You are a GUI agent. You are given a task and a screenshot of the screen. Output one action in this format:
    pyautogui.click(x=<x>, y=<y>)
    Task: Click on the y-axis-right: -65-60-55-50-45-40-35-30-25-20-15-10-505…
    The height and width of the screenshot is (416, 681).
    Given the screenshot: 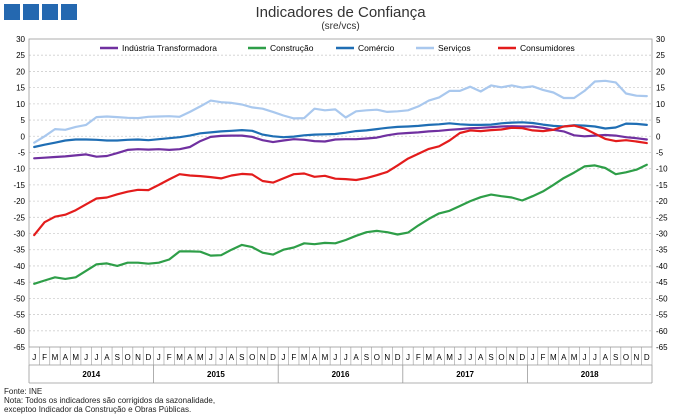 What is the action you would take?
    pyautogui.click(x=662, y=193)
    